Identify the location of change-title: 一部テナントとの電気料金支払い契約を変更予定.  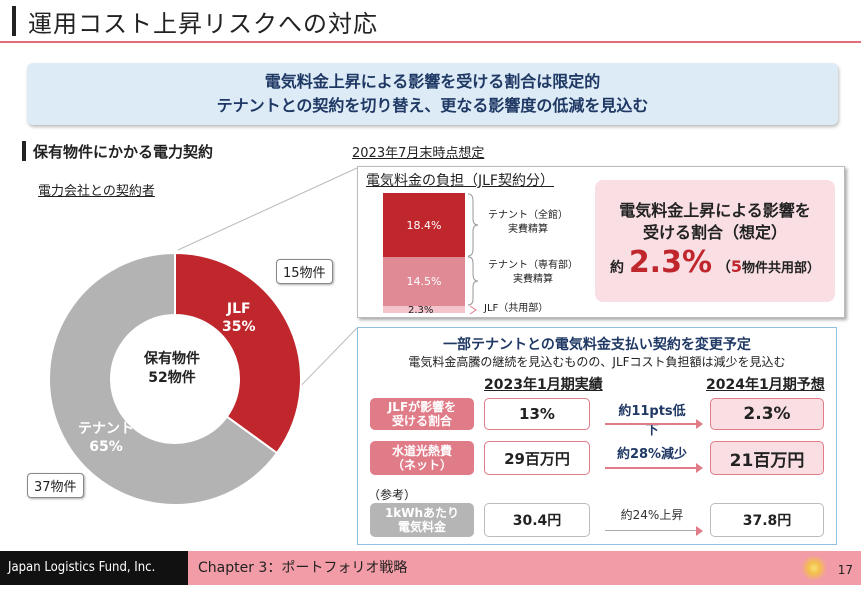
(597, 345).